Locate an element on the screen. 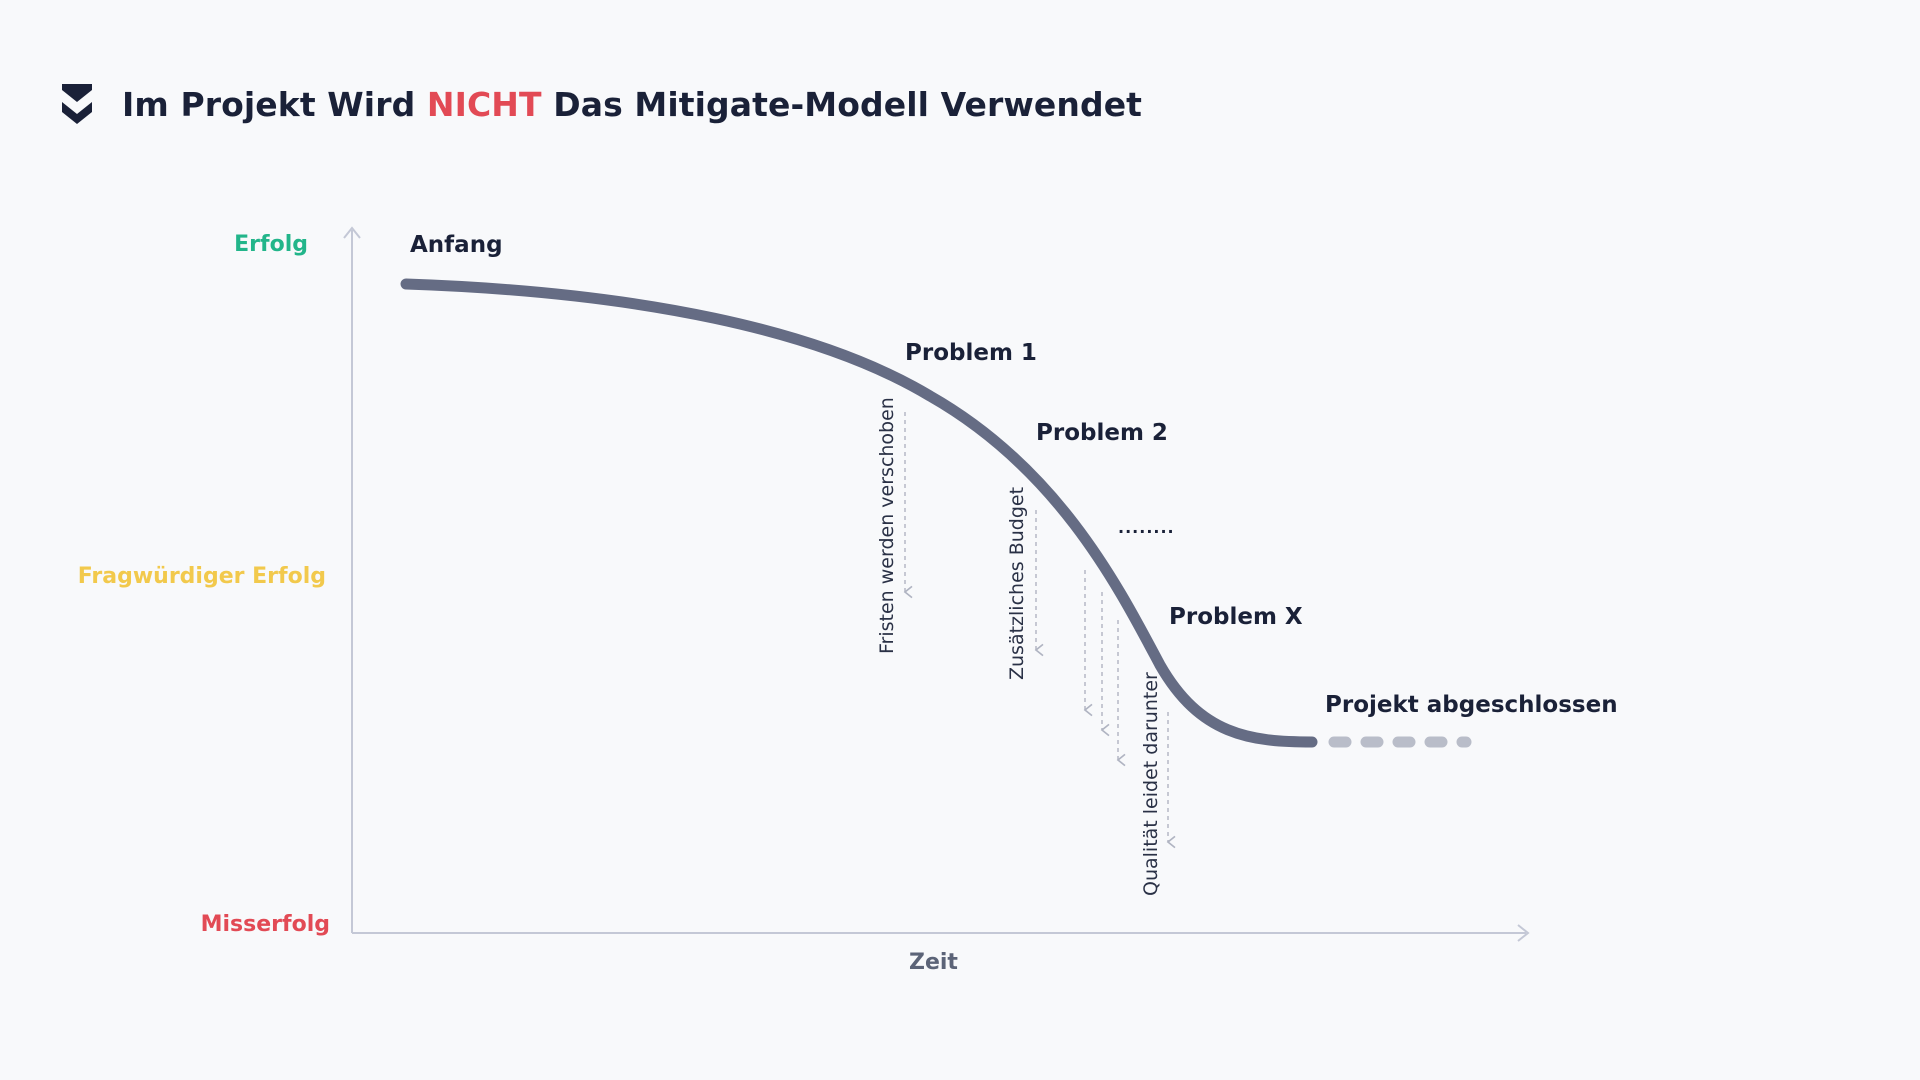 Image resolution: width=1920 pixels, height=1080 pixels. label-project-done: Projekt abgeschlossen is located at coordinates (1471, 705).